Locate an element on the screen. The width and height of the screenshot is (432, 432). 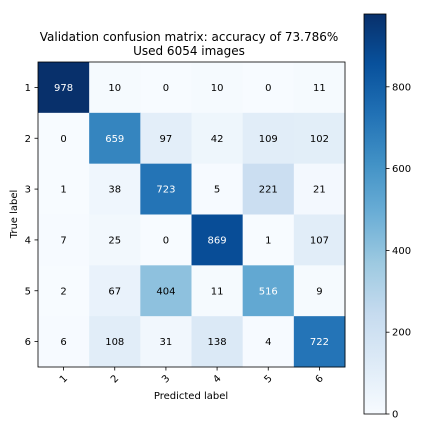
cell-value-label: 21 is located at coordinates (319, 190).